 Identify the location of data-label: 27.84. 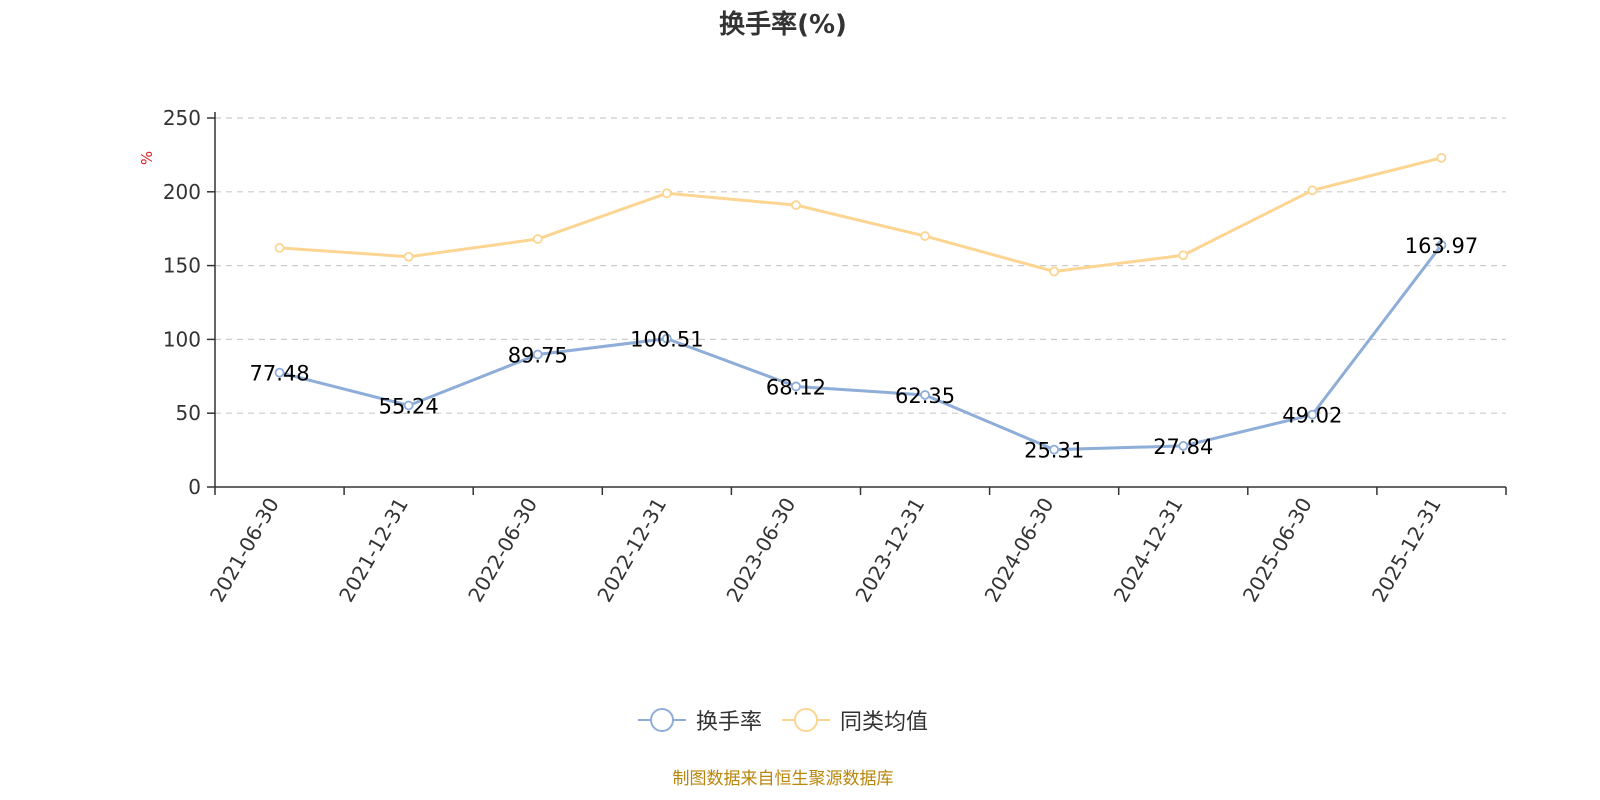
(1183, 447).